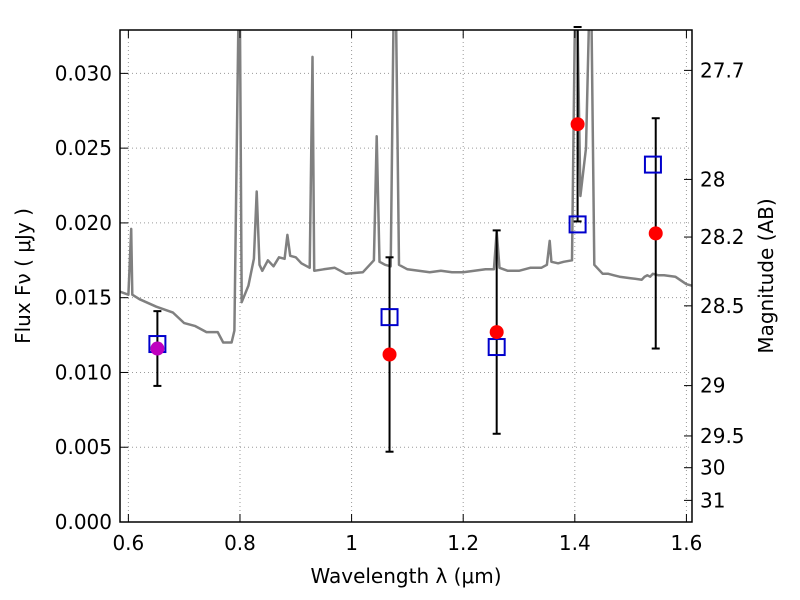 This screenshot has height=600, width=800. I want to click on right-tick-label: 30, so click(712, 468).